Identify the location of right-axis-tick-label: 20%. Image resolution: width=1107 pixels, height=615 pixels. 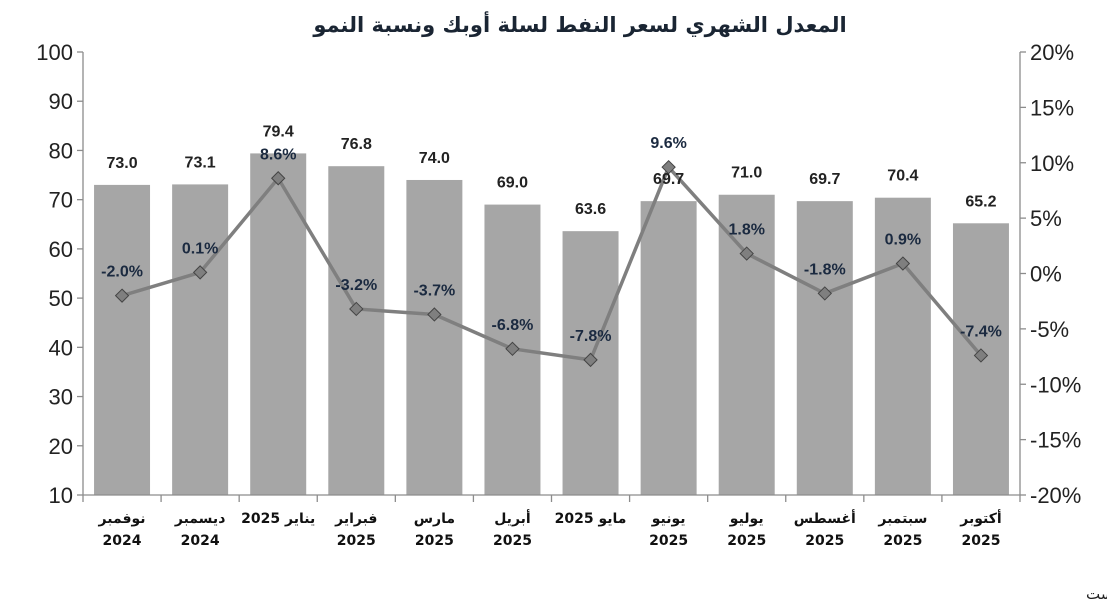
(1052, 52).